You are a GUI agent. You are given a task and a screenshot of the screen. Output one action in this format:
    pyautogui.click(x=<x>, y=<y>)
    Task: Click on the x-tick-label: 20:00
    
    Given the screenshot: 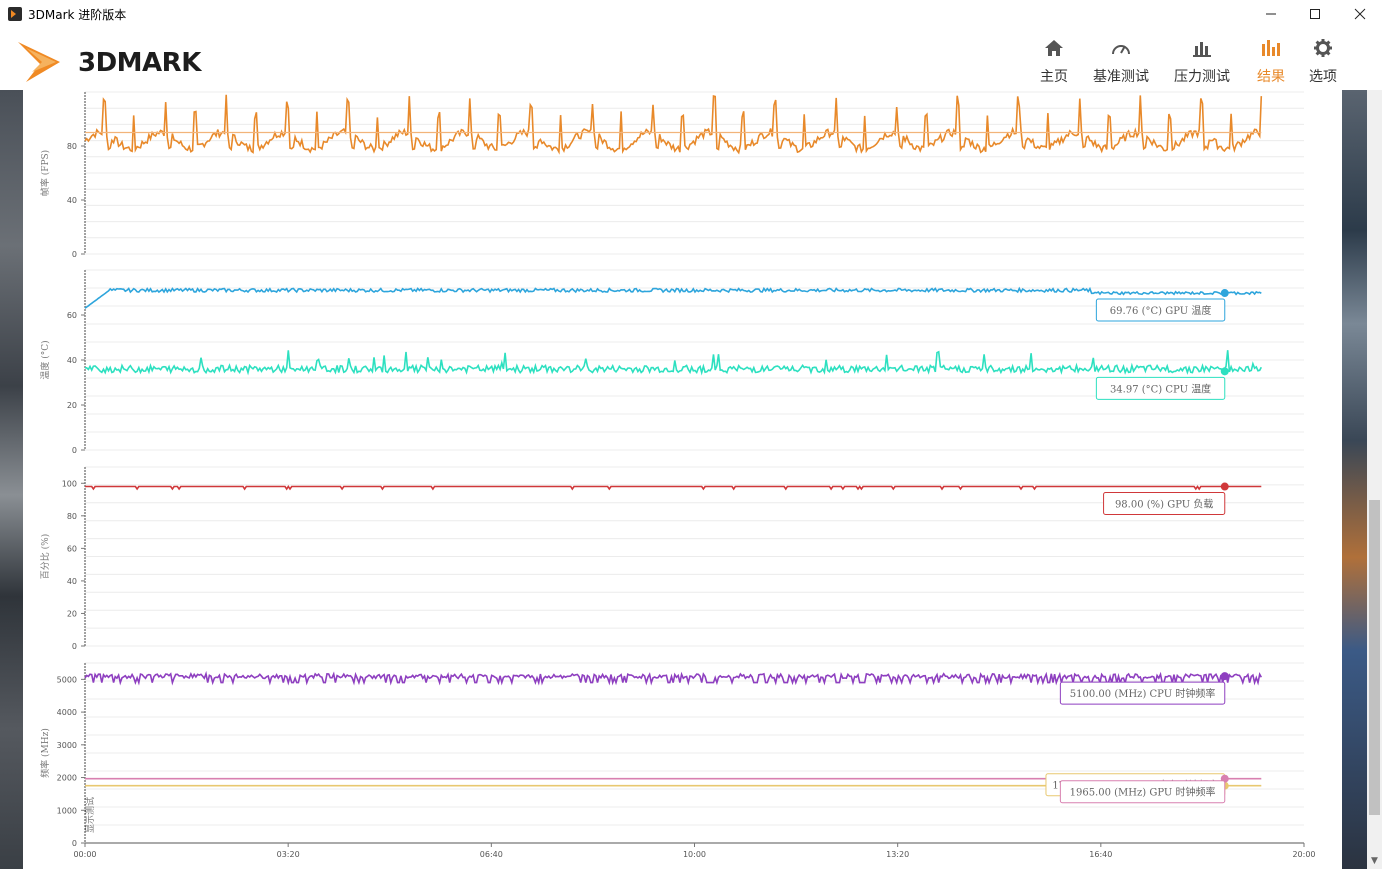 What is the action you would take?
    pyautogui.click(x=1303, y=854)
    